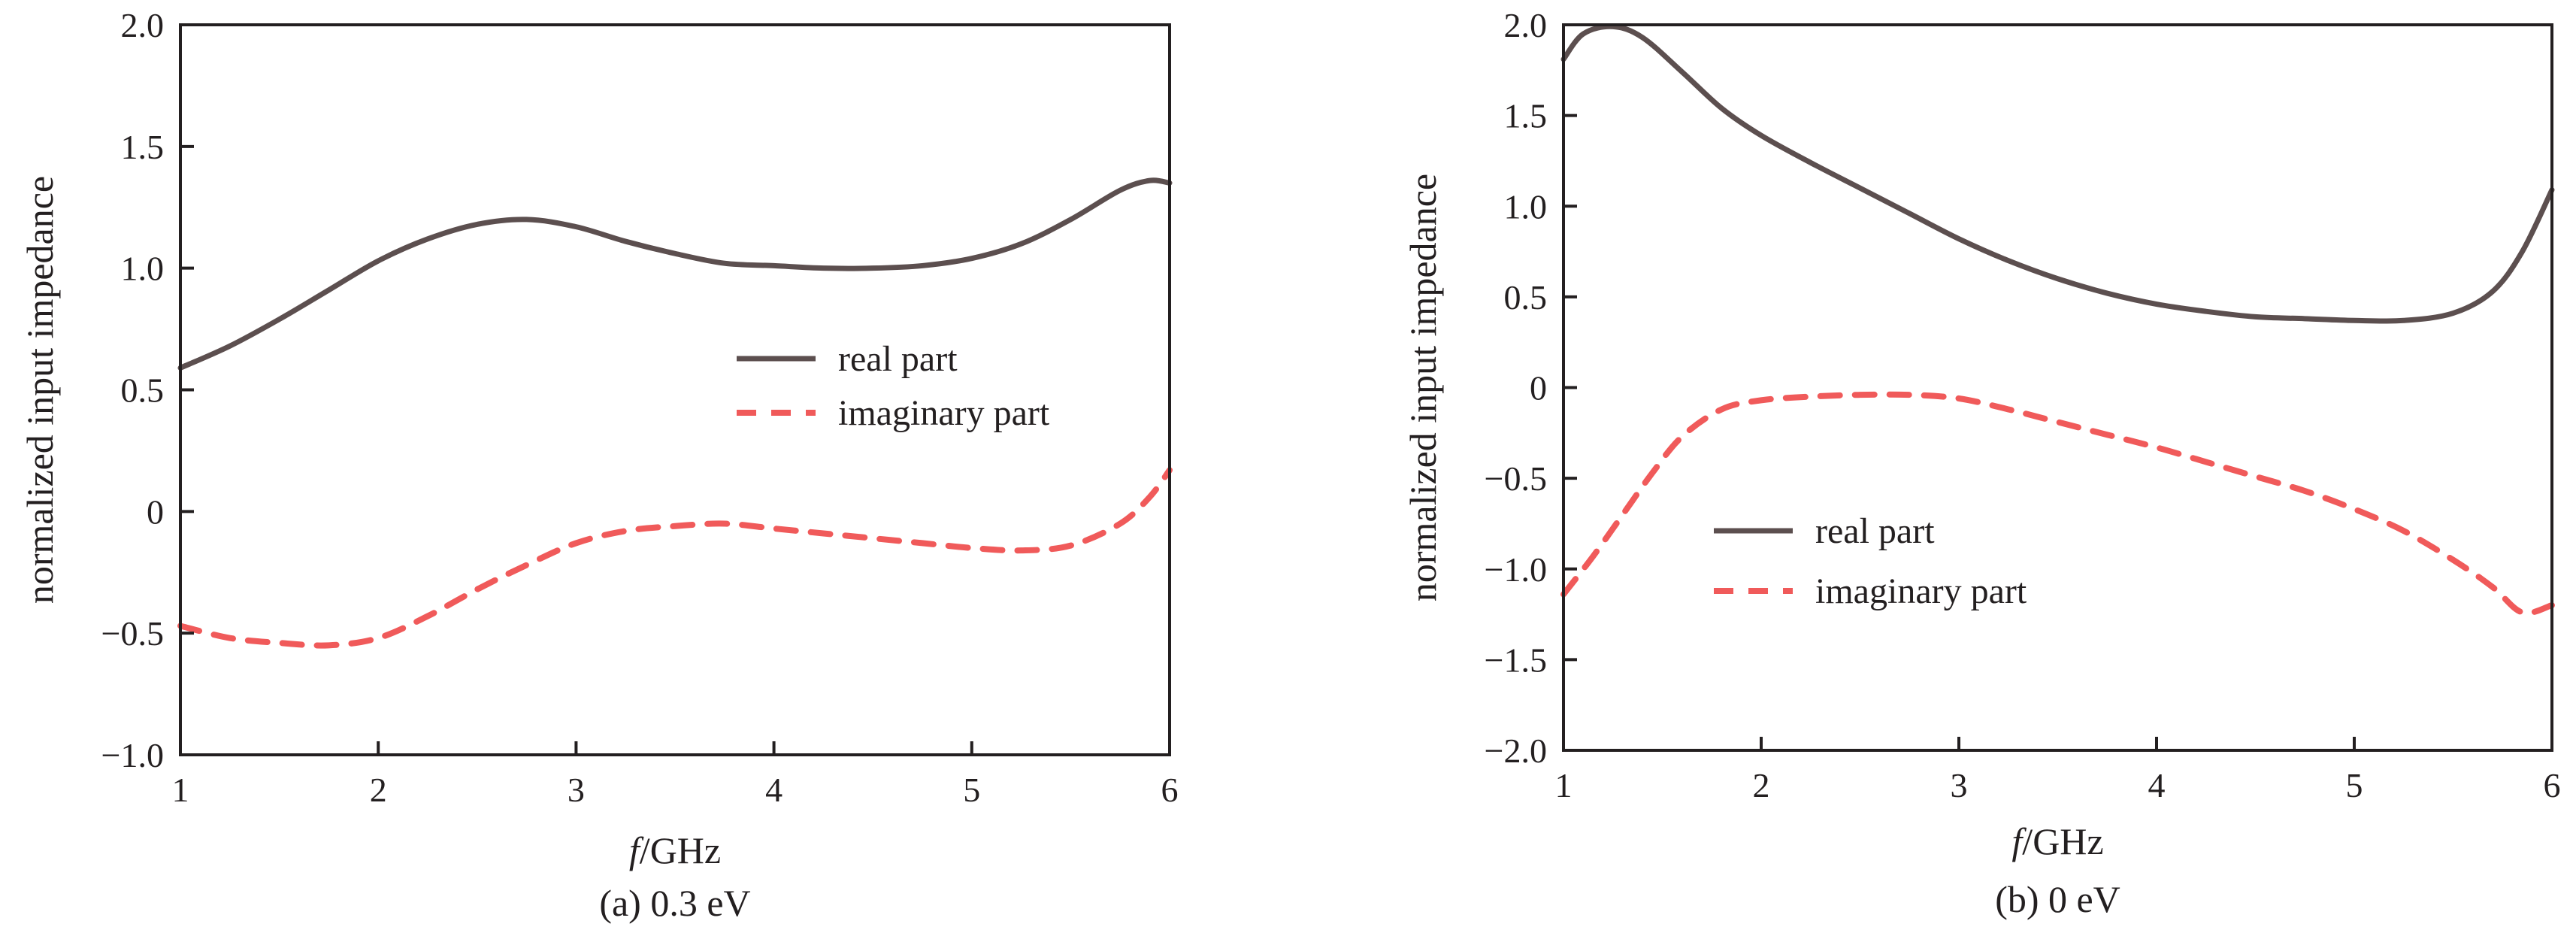 The image size is (2576, 930). I want to click on y-tick-label: −2.0, so click(1516, 751).